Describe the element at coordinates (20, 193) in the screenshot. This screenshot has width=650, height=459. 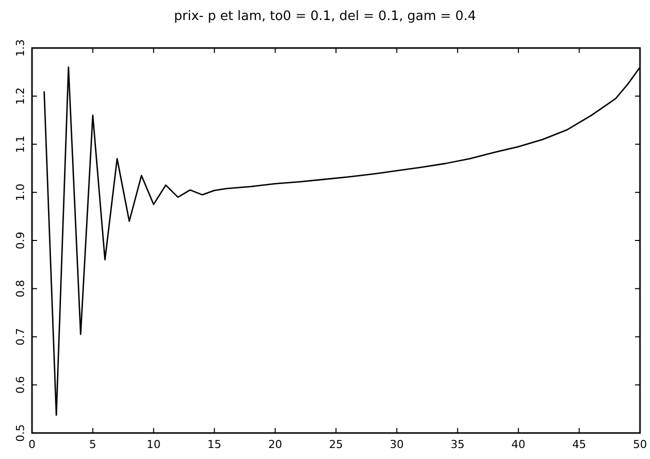
I see `y-tick-label: 1.0` at that location.